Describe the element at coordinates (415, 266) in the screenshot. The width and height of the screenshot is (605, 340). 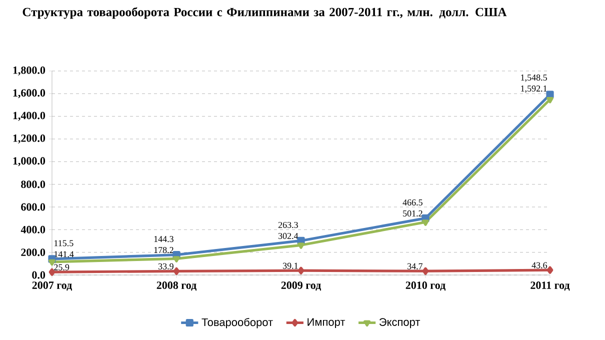
I see `data-label: 34.7` at that location.